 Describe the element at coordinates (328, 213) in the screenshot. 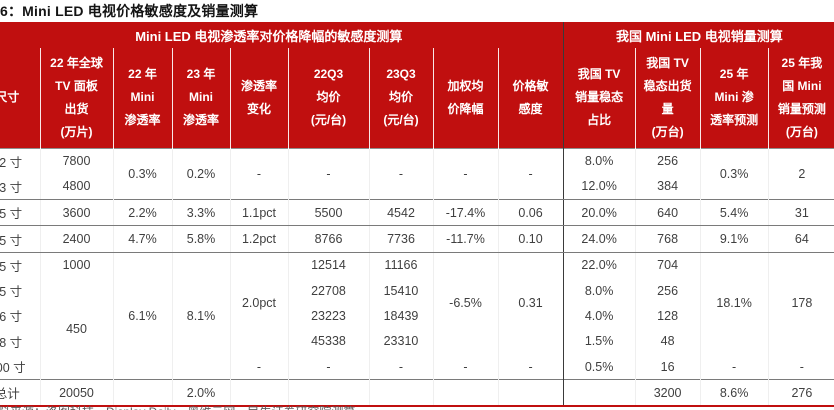

I see `cell-asp22: 5500` at that location.